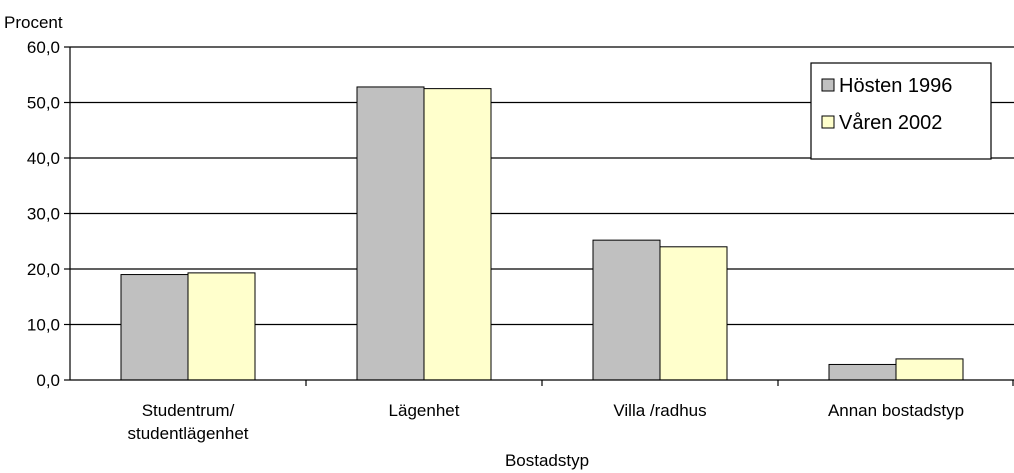 The width and height of the screenshot is (1014, 473). What do you see at coordinates (659, 410) in the screenshot?
I see `x-category-label: Villa /radhus` at bounding box center [659, 410].